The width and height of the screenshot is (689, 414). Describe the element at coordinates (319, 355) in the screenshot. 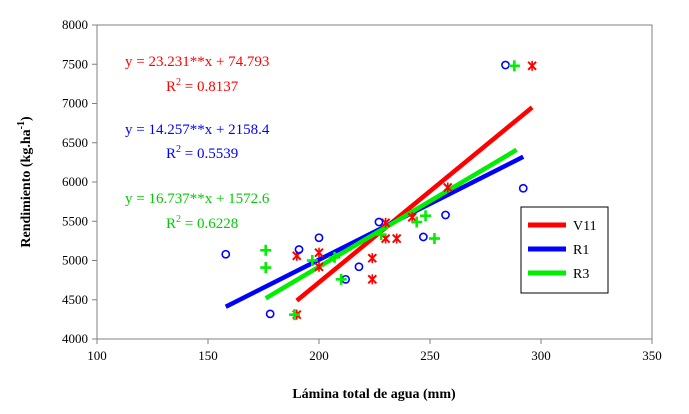

I see `x-tick-label: 200` at that location.